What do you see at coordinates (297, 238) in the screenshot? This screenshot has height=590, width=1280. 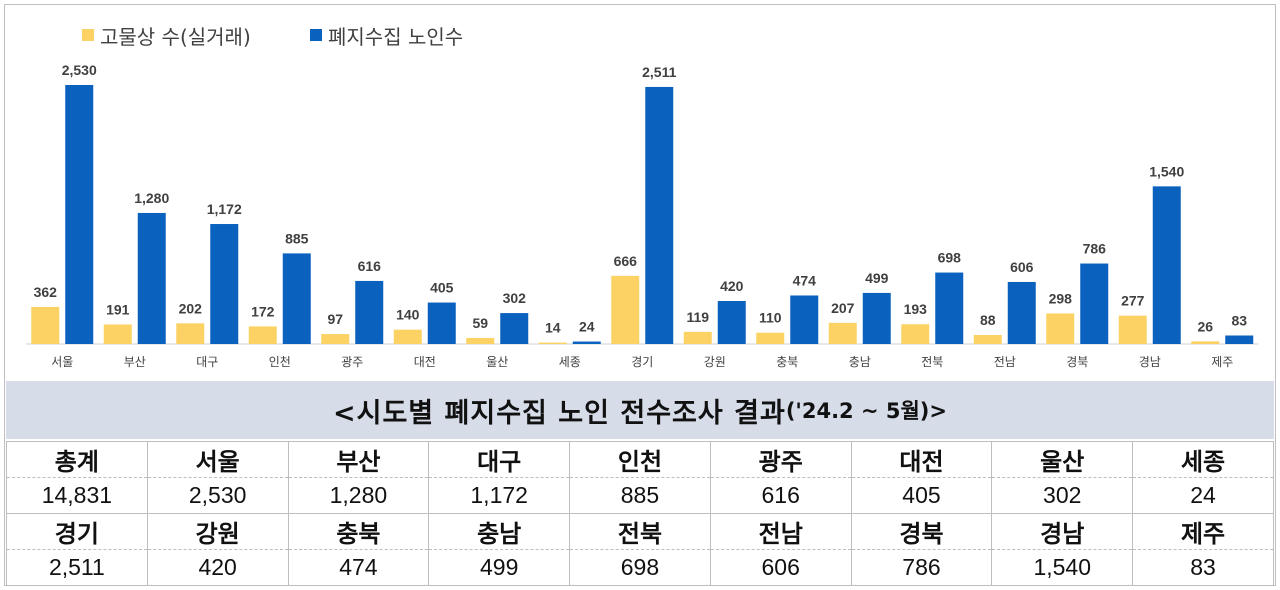 I see `data-label: 885` at bounding box center [297, 238].